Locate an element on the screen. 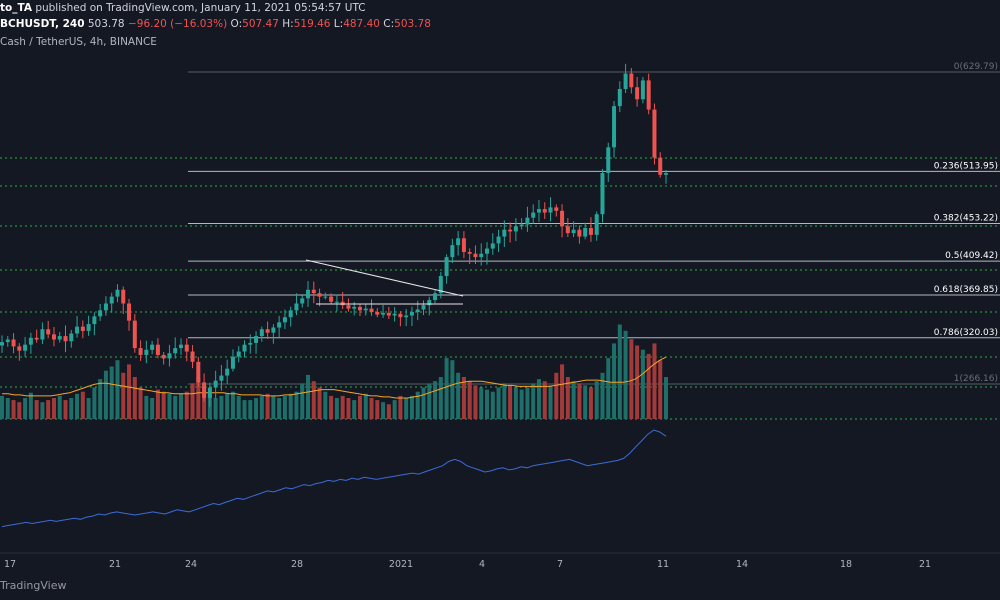 This screenshot has width=1000, height=600. close-label: C: is located at coordinates (389, 24).